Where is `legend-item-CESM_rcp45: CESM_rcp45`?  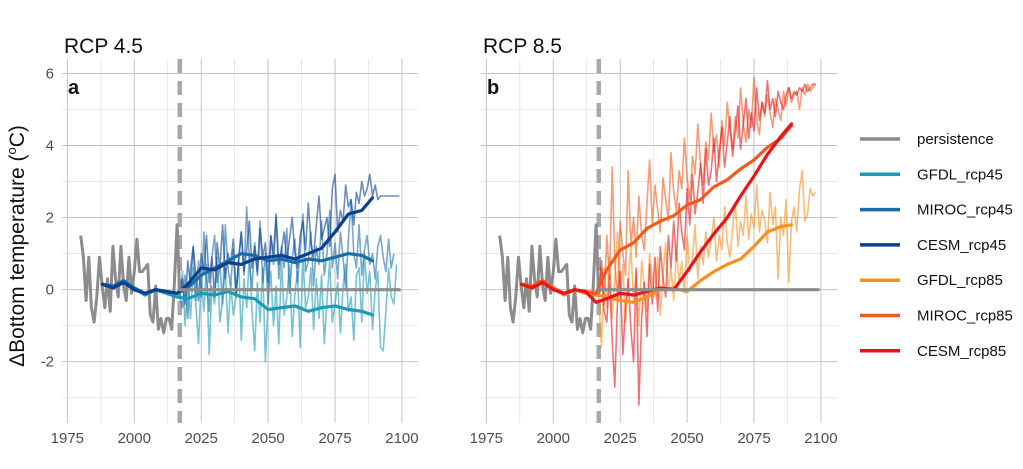
legend-item-CESM_rcp45: CESM_rcp45 is located at coordinates (933, 245).